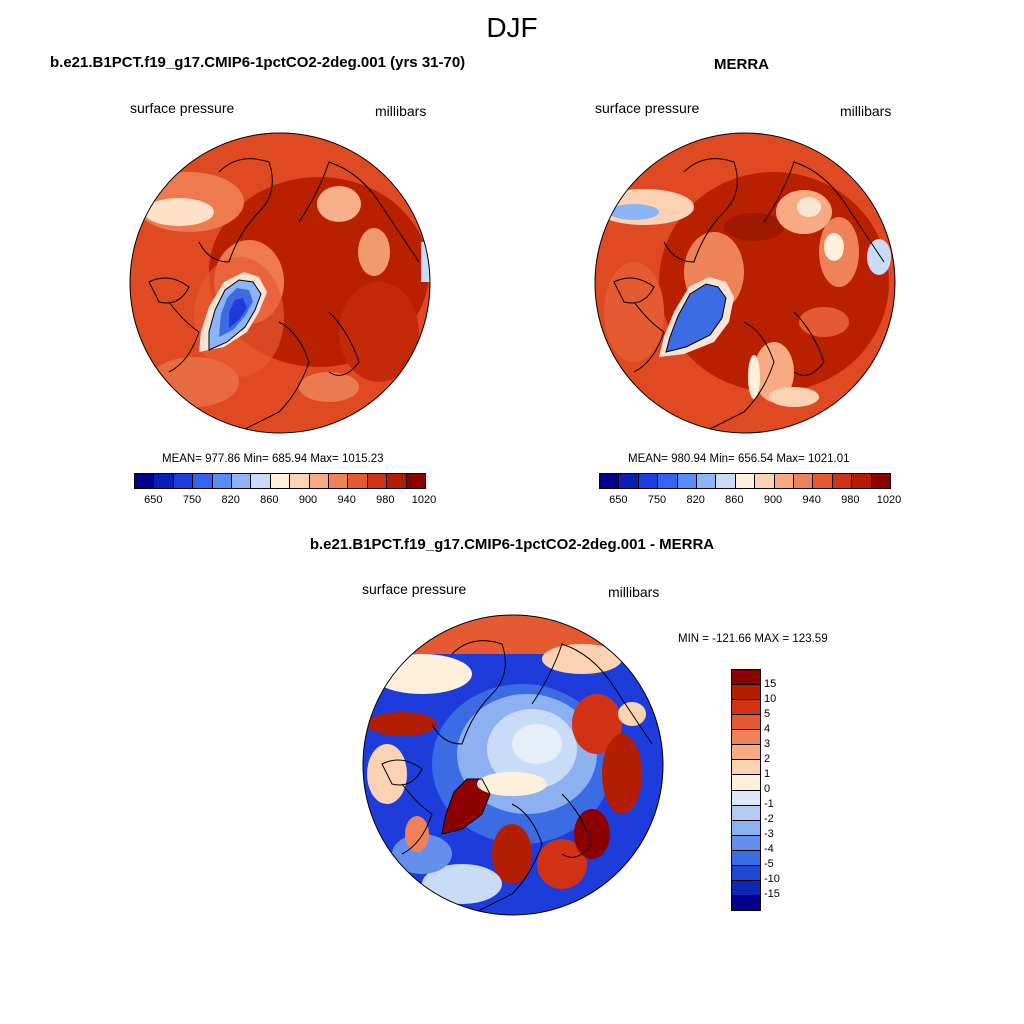 The height and width of the screenshot is (1024, 1024). What do you see at coordinates (769, 804) in the screenshot?
I see `colorbar-tick-label: -1` at bounding box center [769, 804].